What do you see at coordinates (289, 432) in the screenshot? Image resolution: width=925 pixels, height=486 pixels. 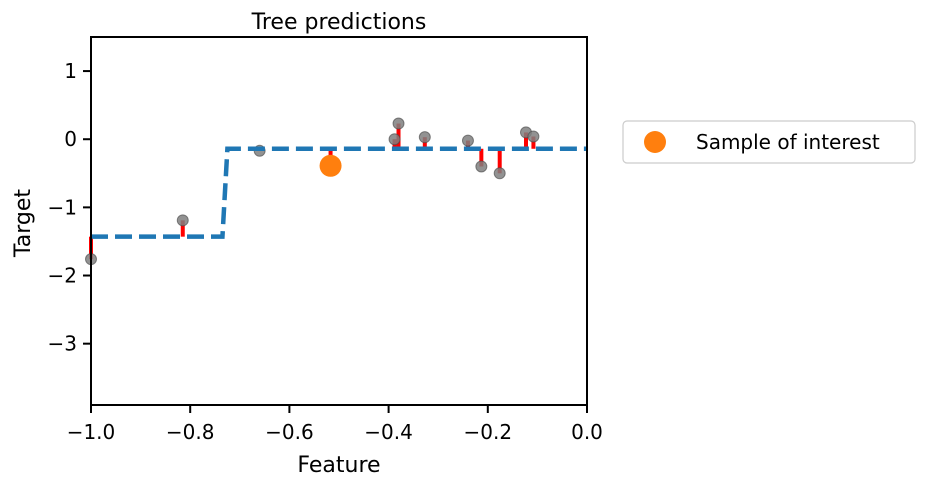 I see `x-tick-label: −0.6` at bounding box center [289, 432].